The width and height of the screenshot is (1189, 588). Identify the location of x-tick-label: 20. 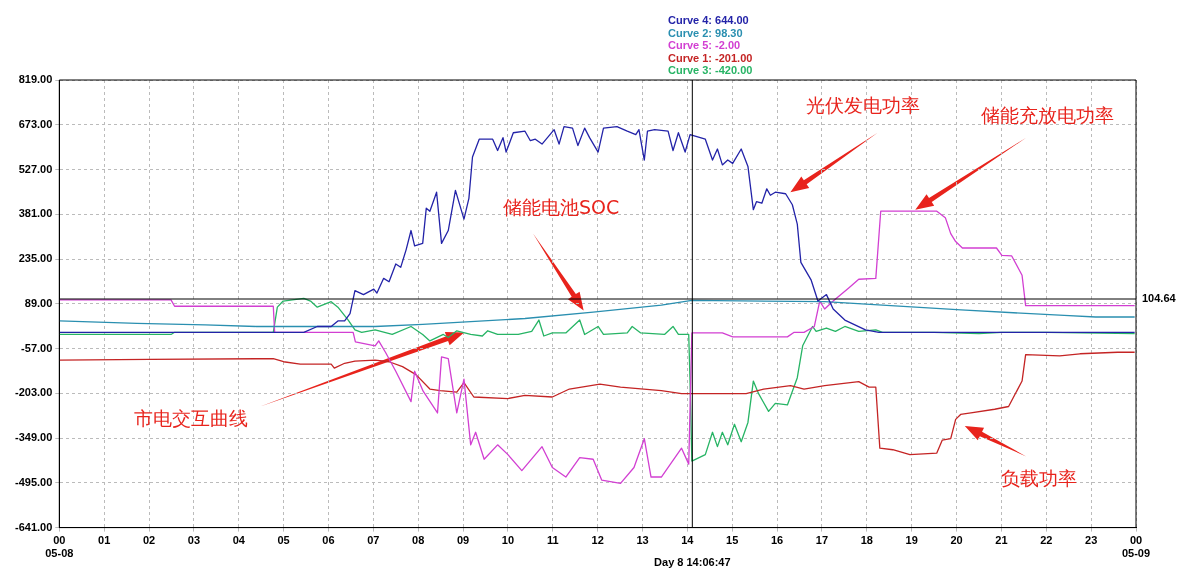
(956, 540).